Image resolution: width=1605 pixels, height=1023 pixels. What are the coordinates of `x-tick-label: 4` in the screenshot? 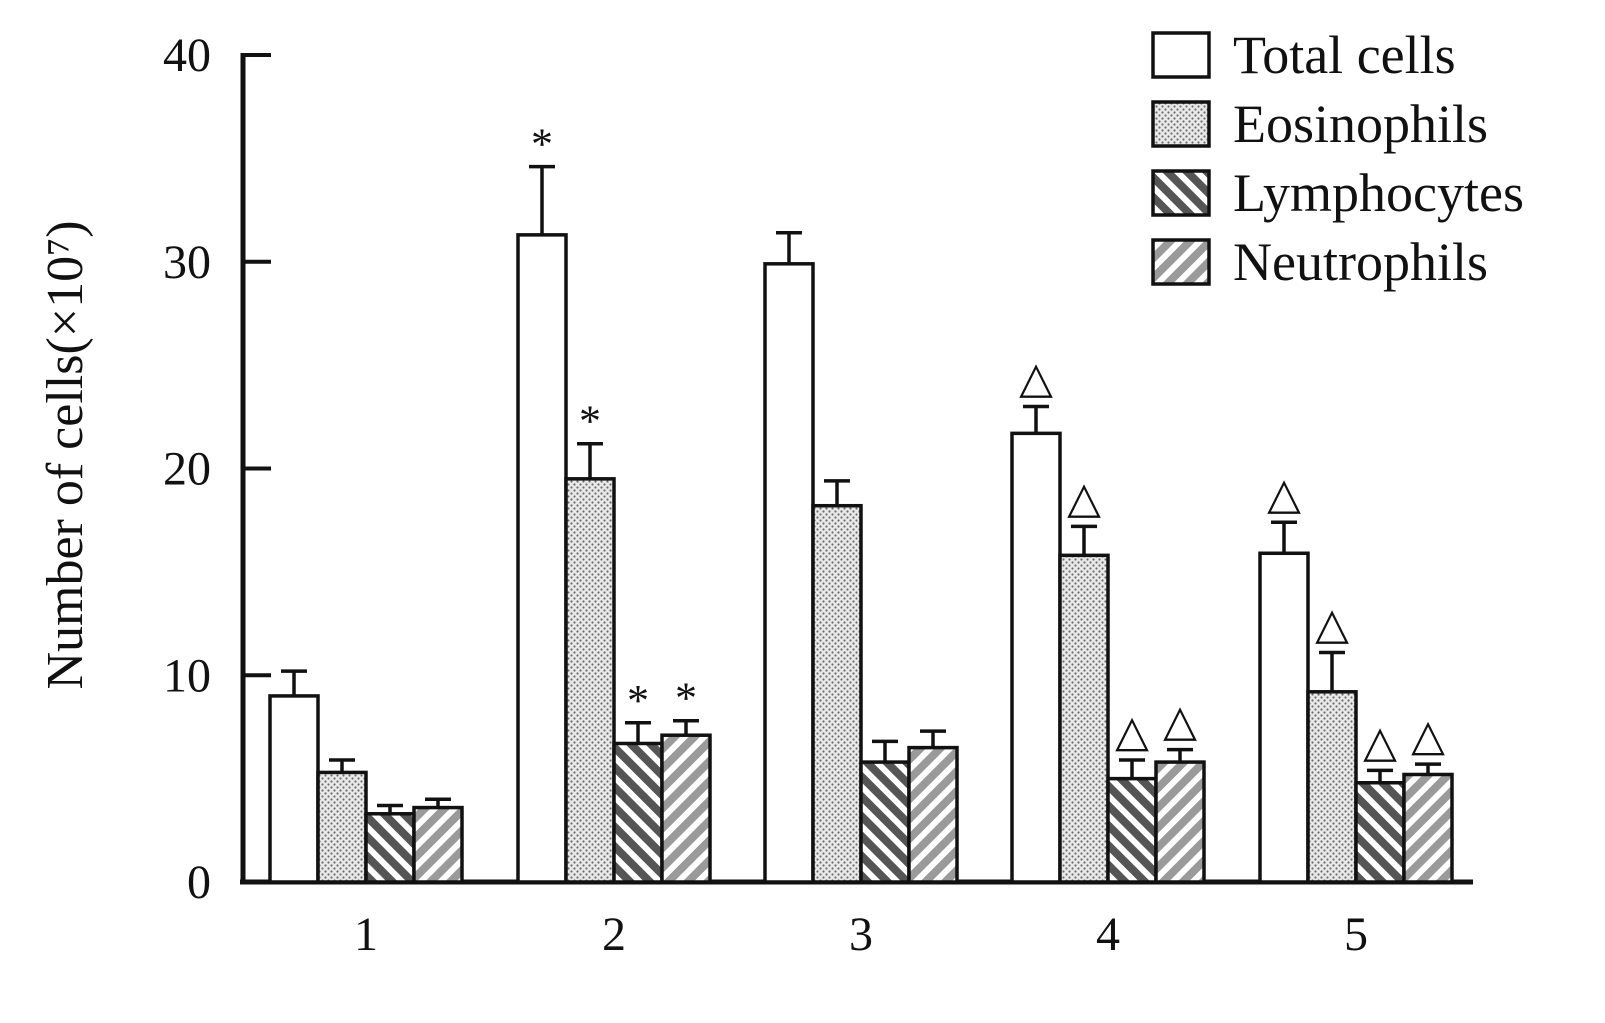 It's located at (1108, 934).